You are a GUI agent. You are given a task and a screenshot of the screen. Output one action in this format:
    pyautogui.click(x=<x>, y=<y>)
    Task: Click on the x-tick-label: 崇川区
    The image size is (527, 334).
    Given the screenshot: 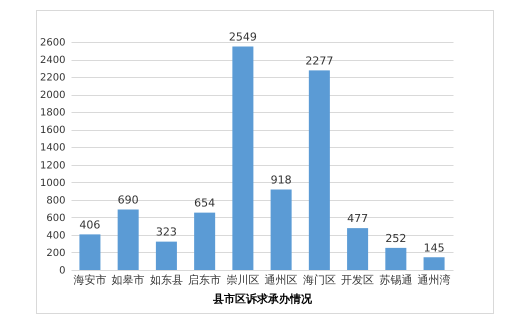 What is the action you would take?
    pyautogui.click(x=243, y=280)
    